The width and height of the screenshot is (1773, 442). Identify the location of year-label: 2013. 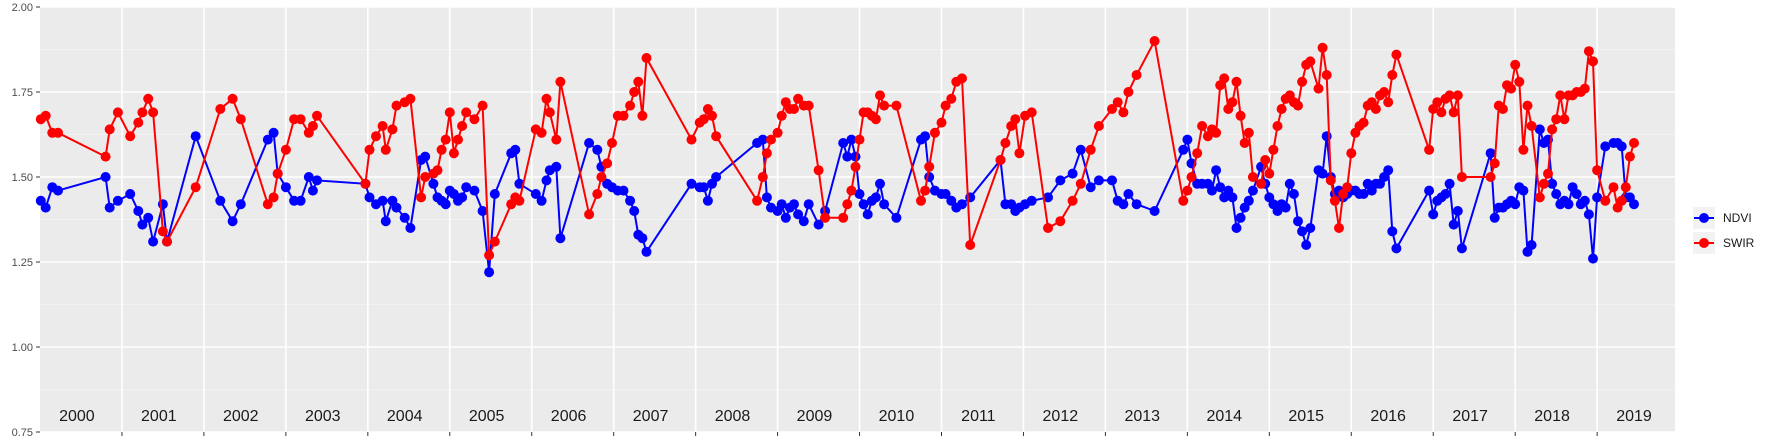
(1142, 416).